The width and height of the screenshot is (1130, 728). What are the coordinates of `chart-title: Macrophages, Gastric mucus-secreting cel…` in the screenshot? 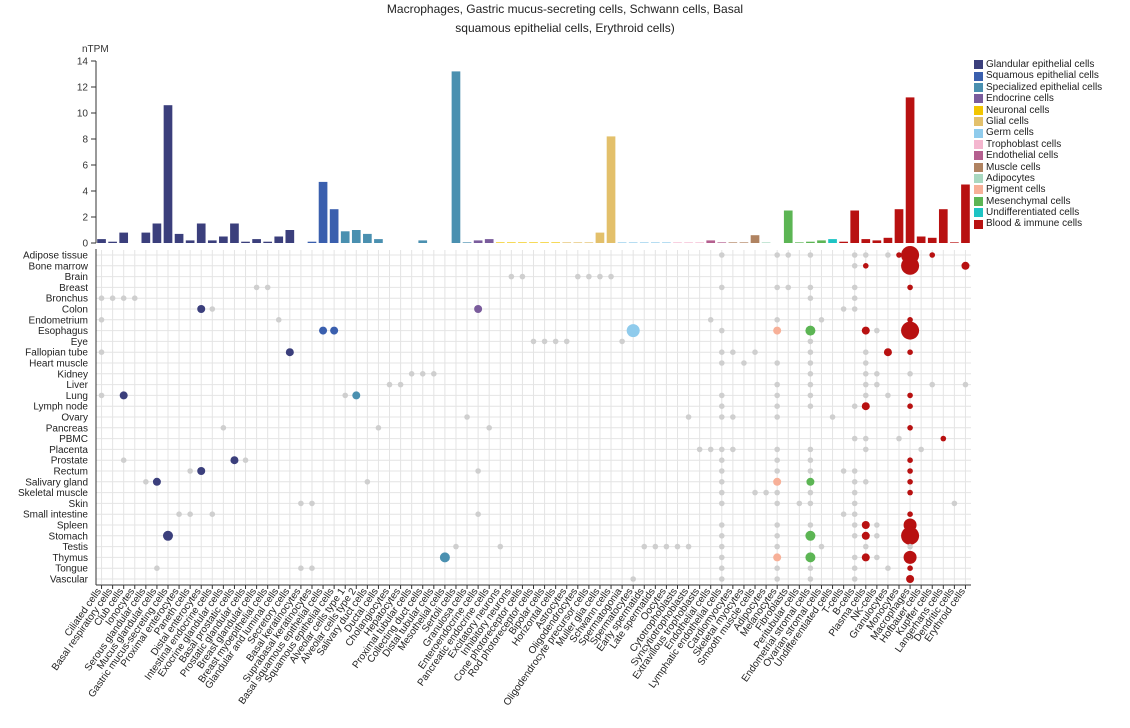 It's located at (565, 19).